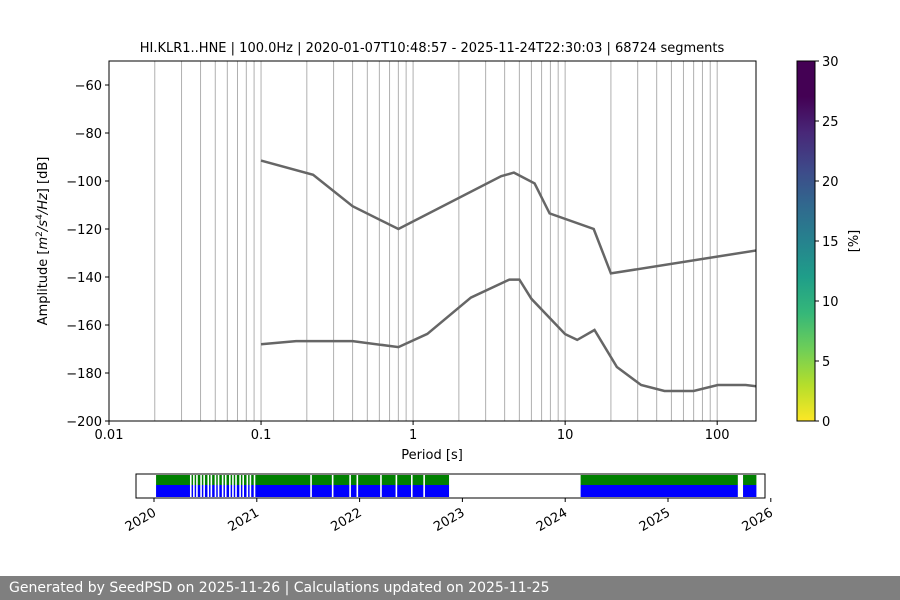  I want to click on y-tick-label: −200, so click(84, 422).